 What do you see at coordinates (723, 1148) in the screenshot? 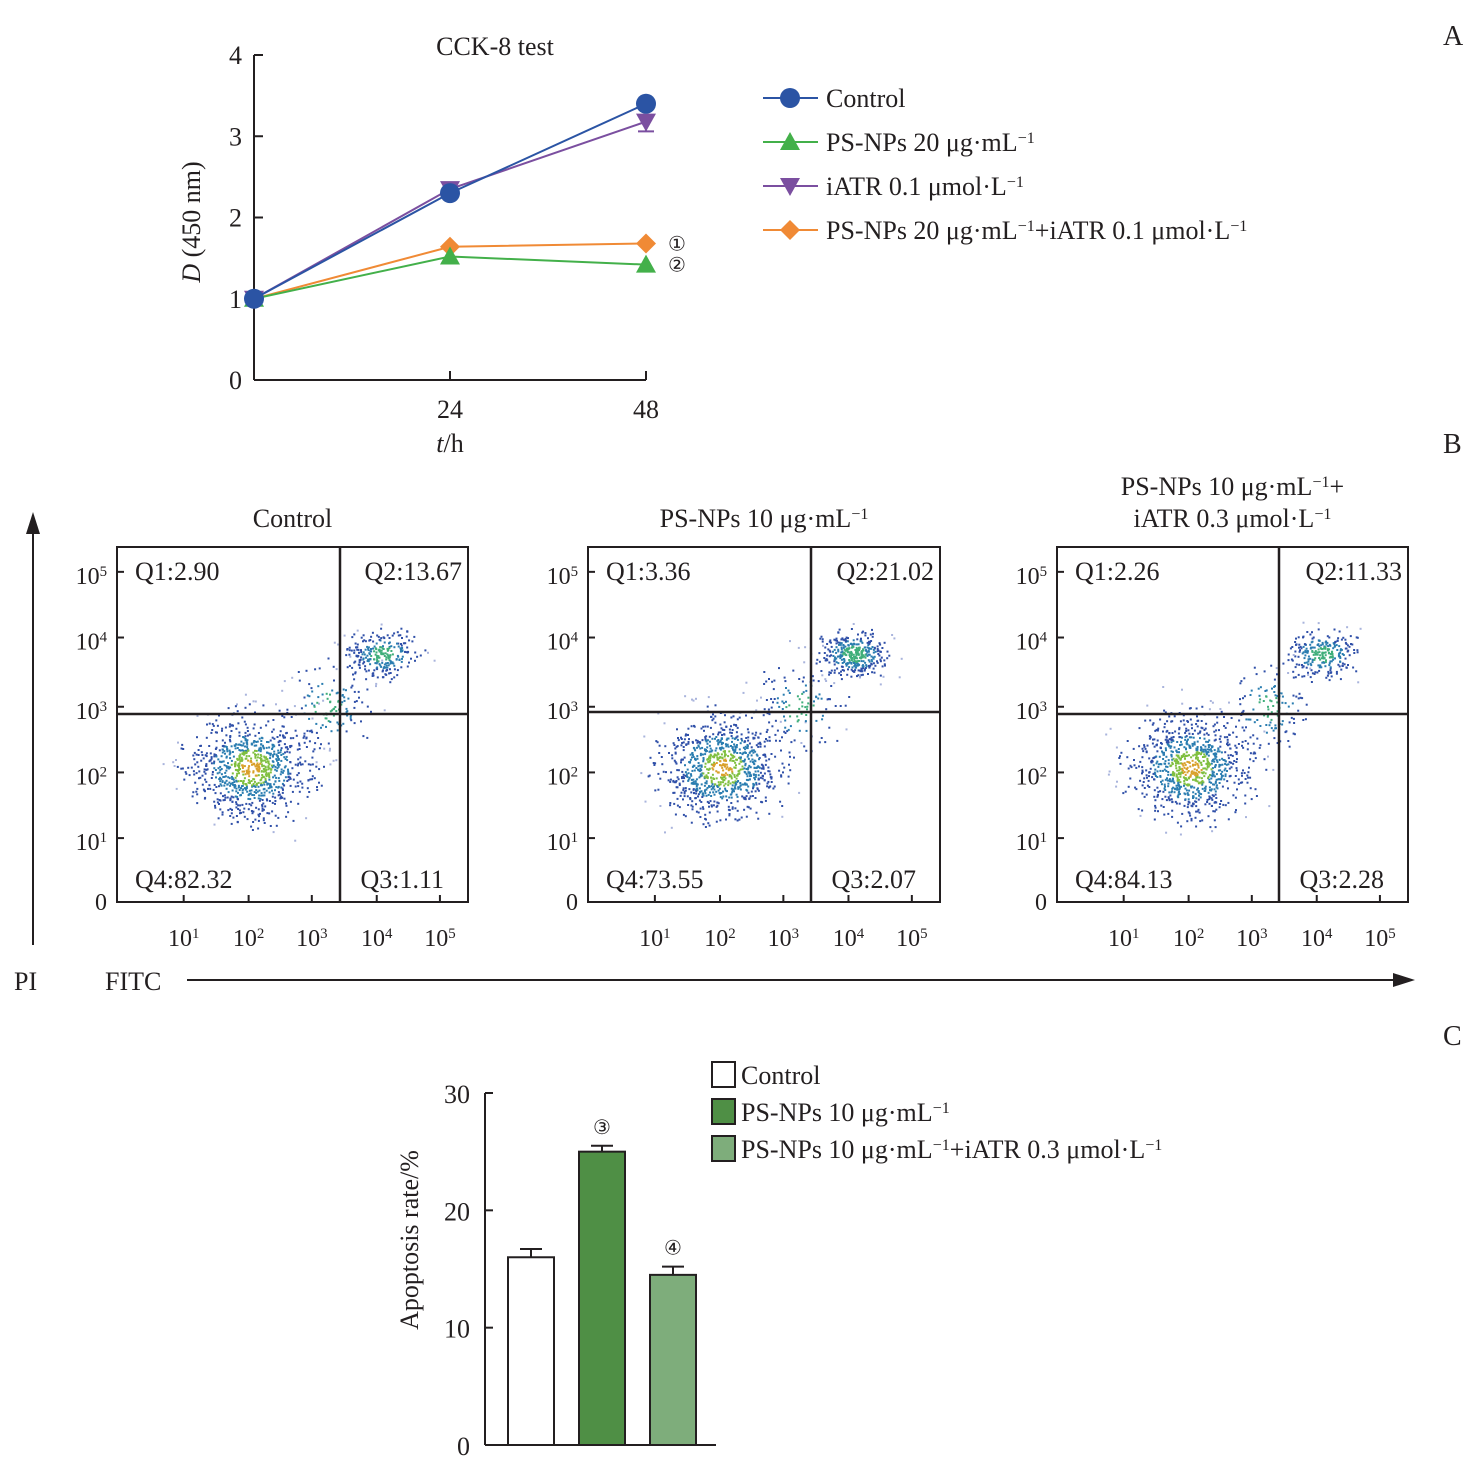
I see `legend-swatch` at bounding box center [723, 1148].